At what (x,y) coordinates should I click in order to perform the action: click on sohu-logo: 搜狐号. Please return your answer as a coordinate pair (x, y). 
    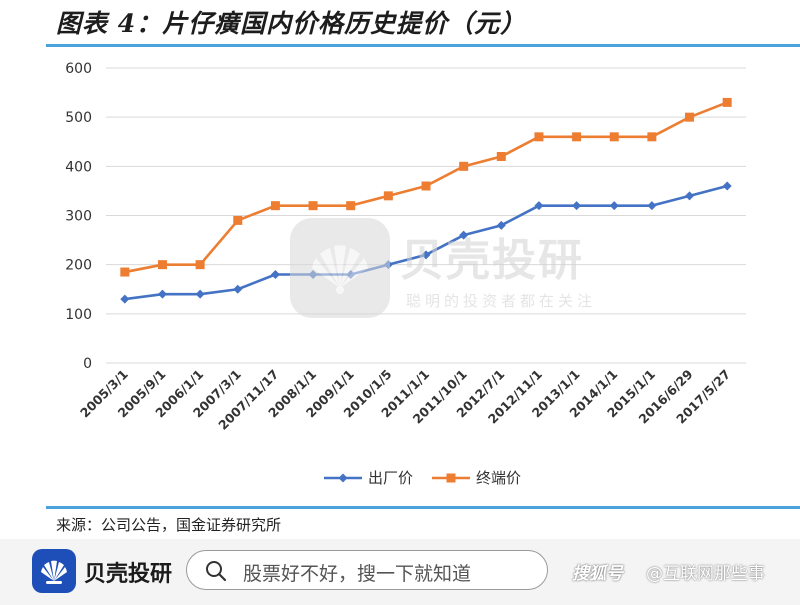
    Looking at the image, I should click on (597, 574).